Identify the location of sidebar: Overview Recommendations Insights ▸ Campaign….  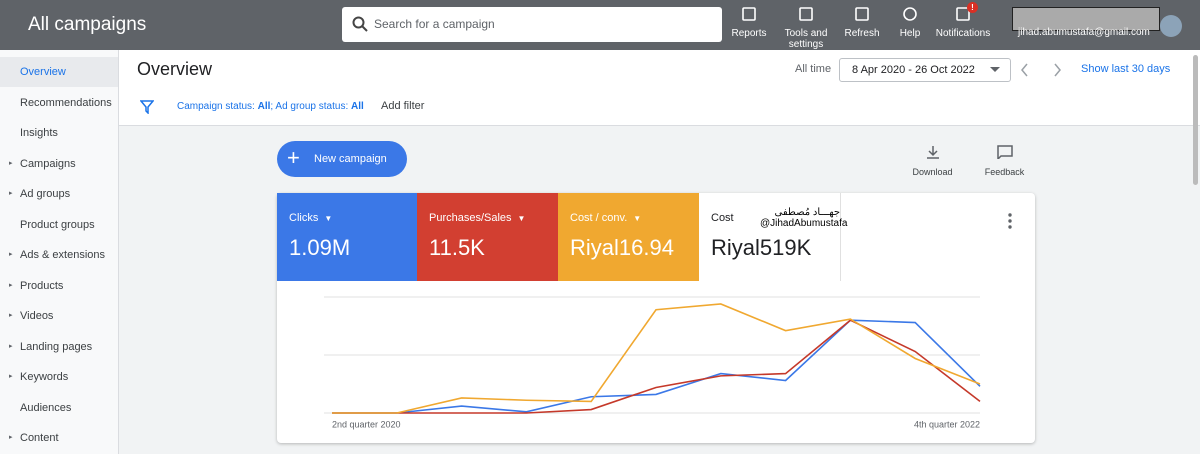
(59, 252).